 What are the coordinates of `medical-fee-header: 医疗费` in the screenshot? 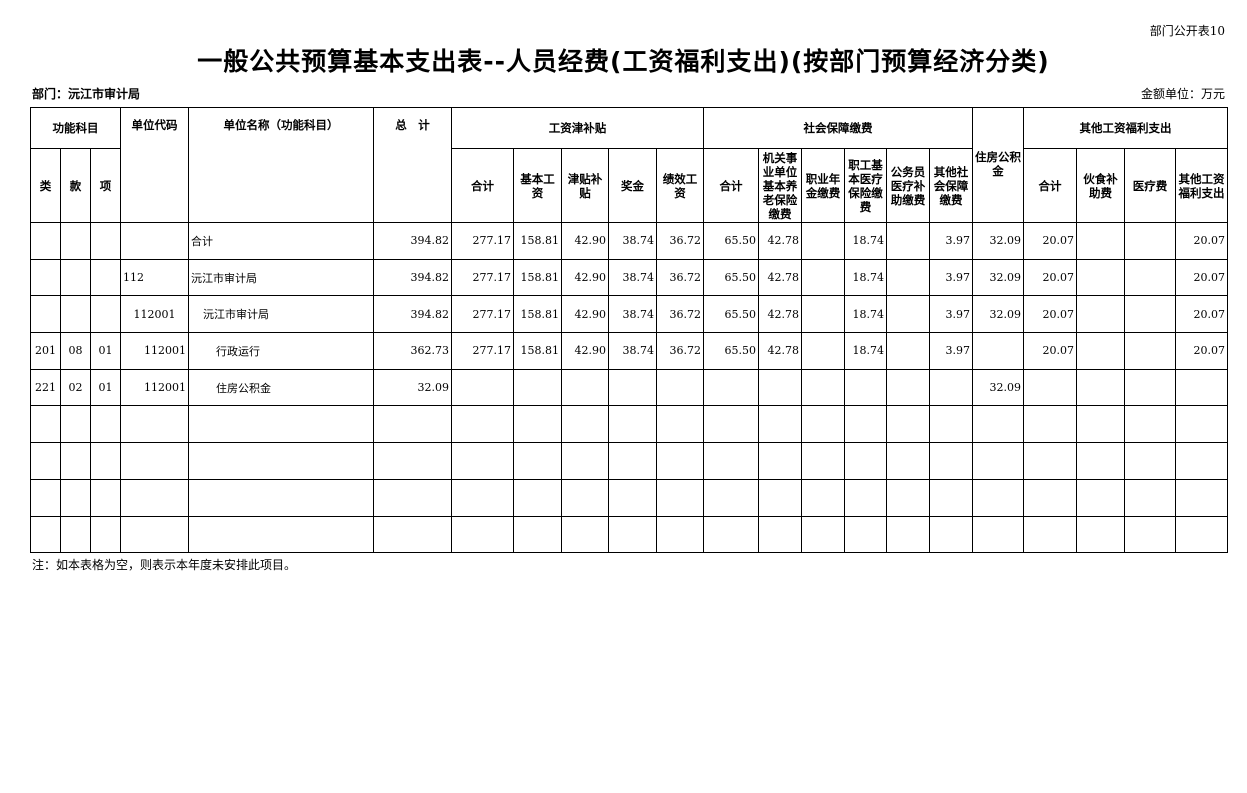 It's located at (1150, 185).